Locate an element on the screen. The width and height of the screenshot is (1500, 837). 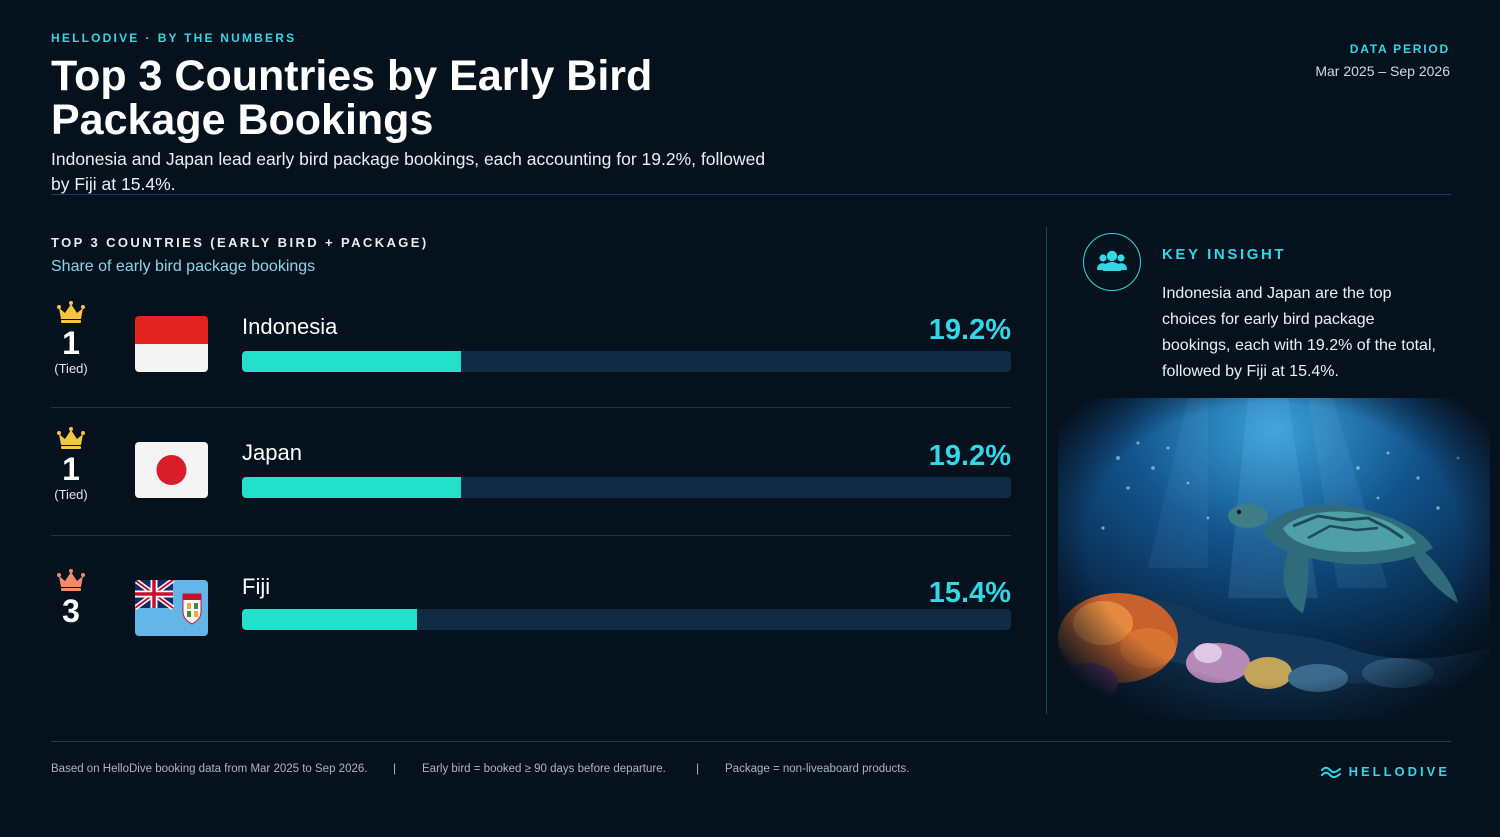
country-label: Japan is located at coordinates (272, 452).